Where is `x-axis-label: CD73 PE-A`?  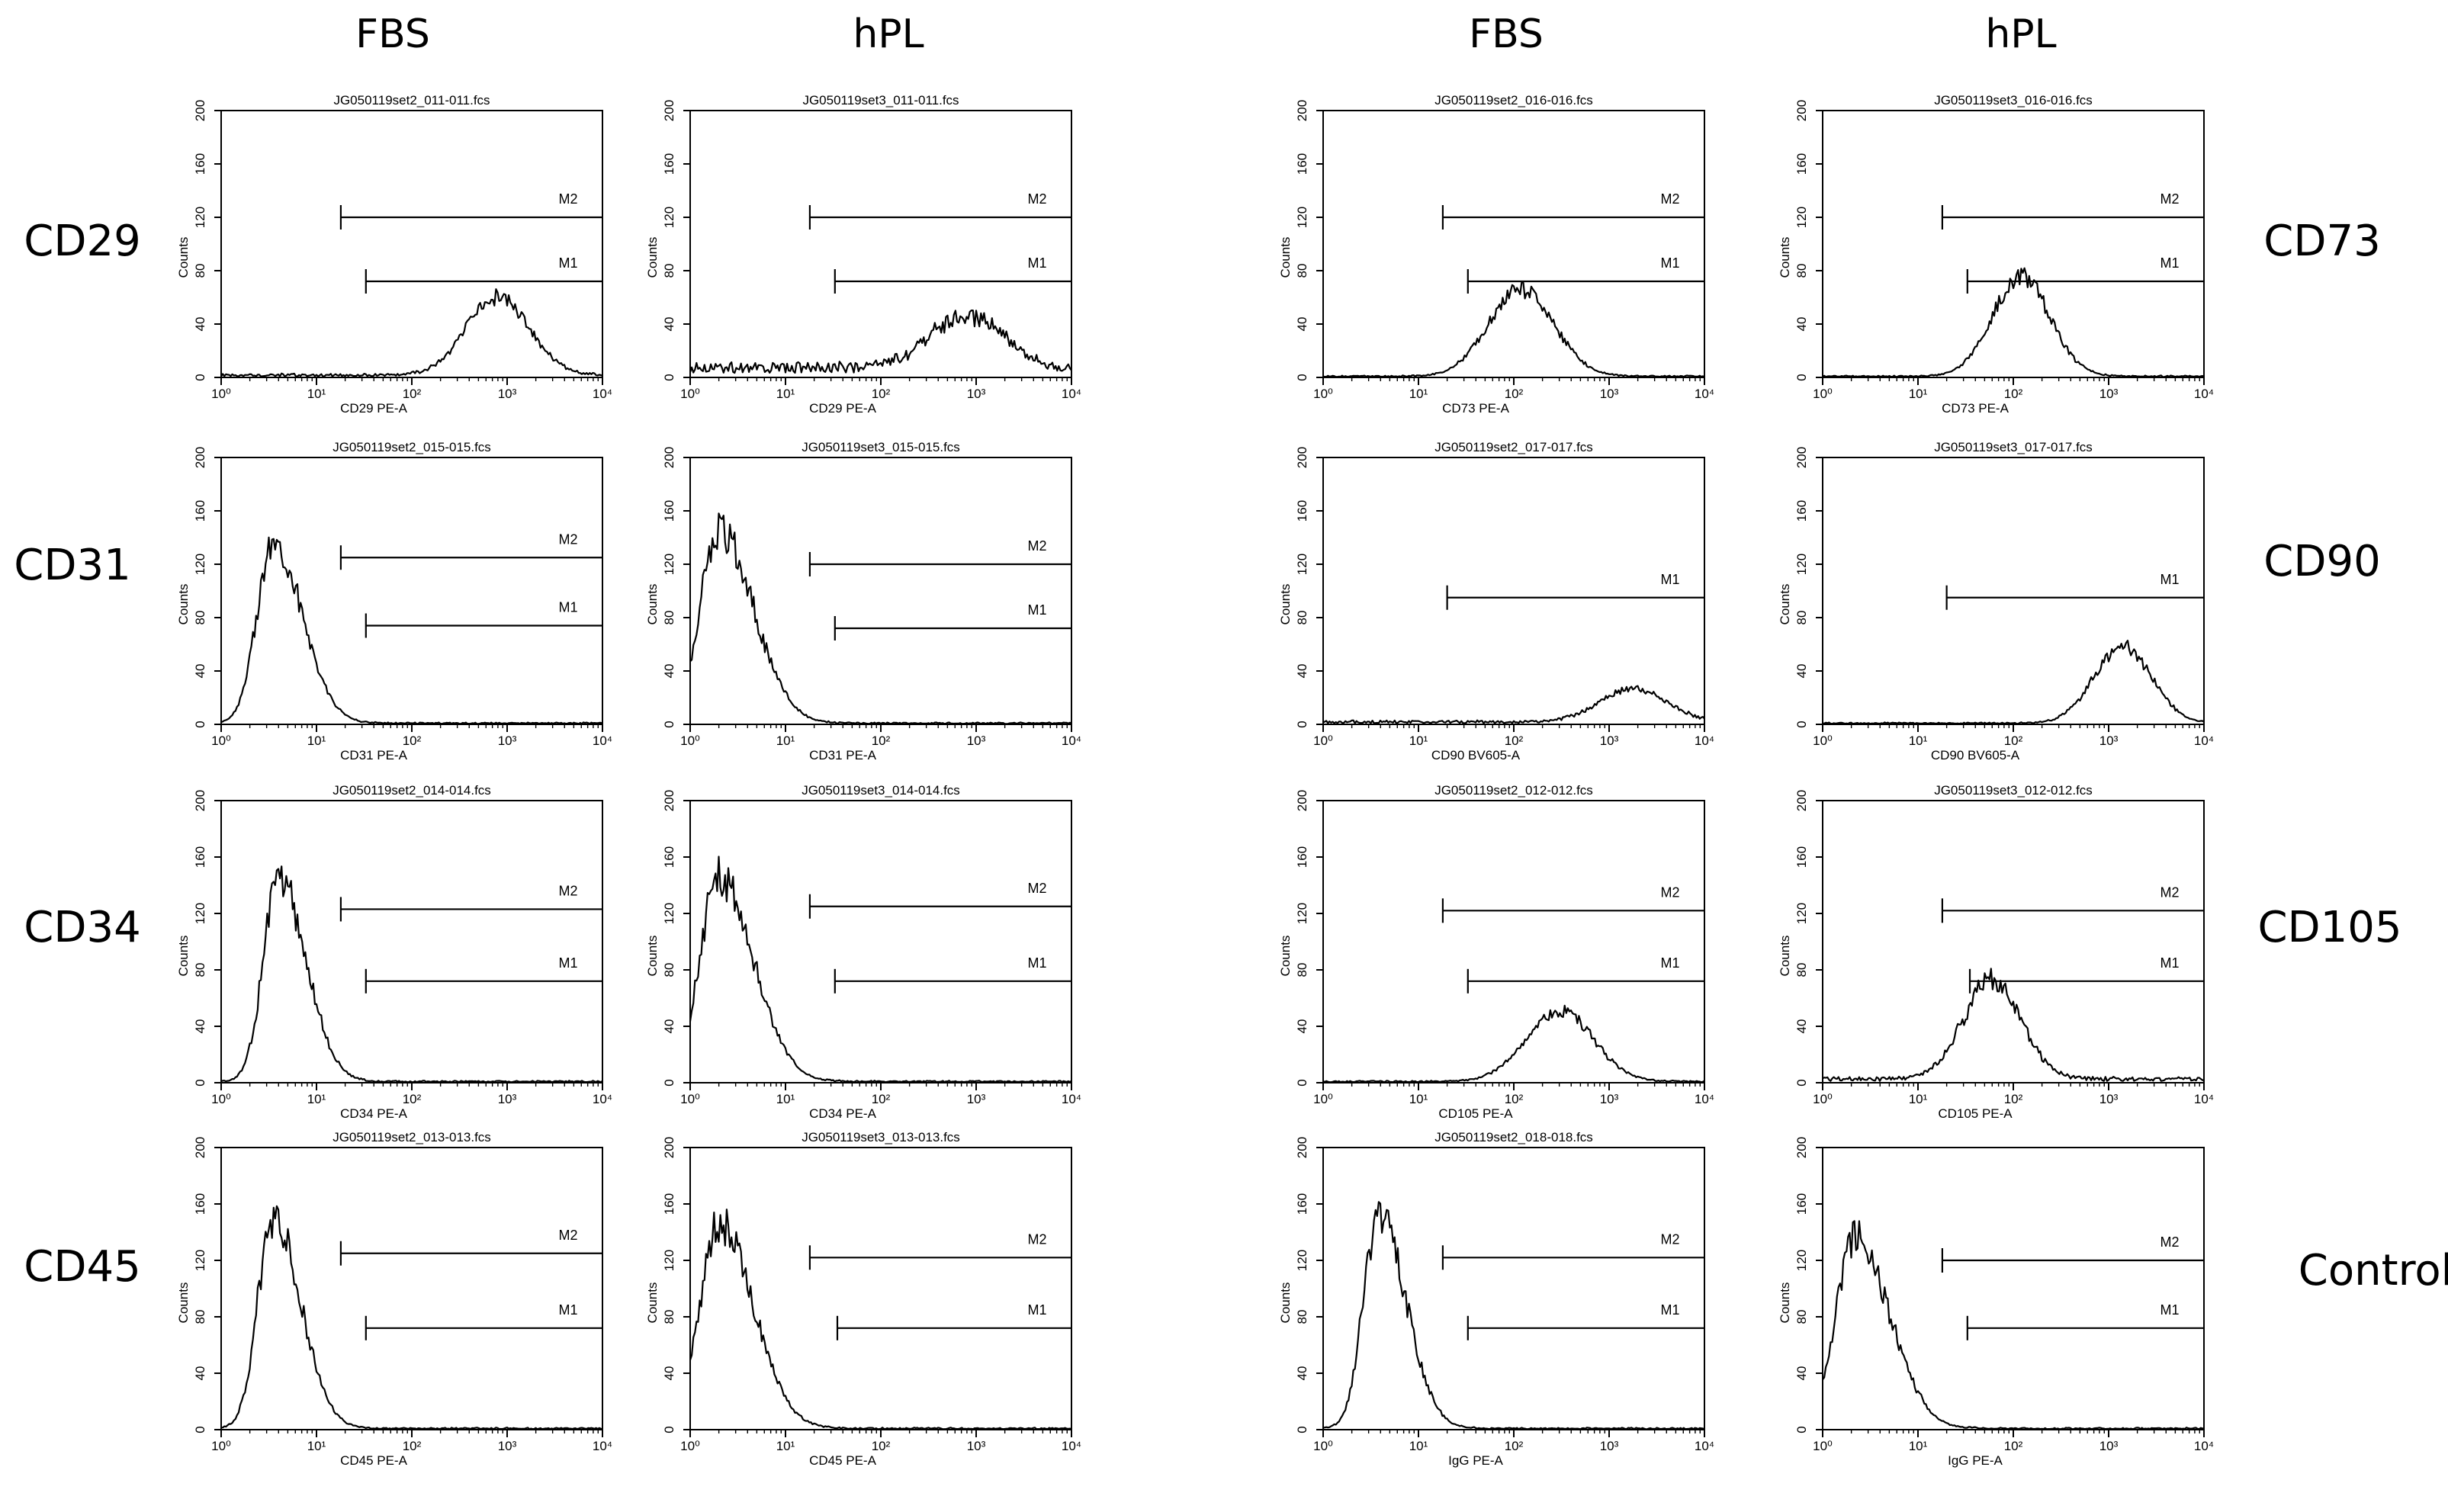 x-axis-label: CD73 PE-A is located at coordinates (1975, 408).